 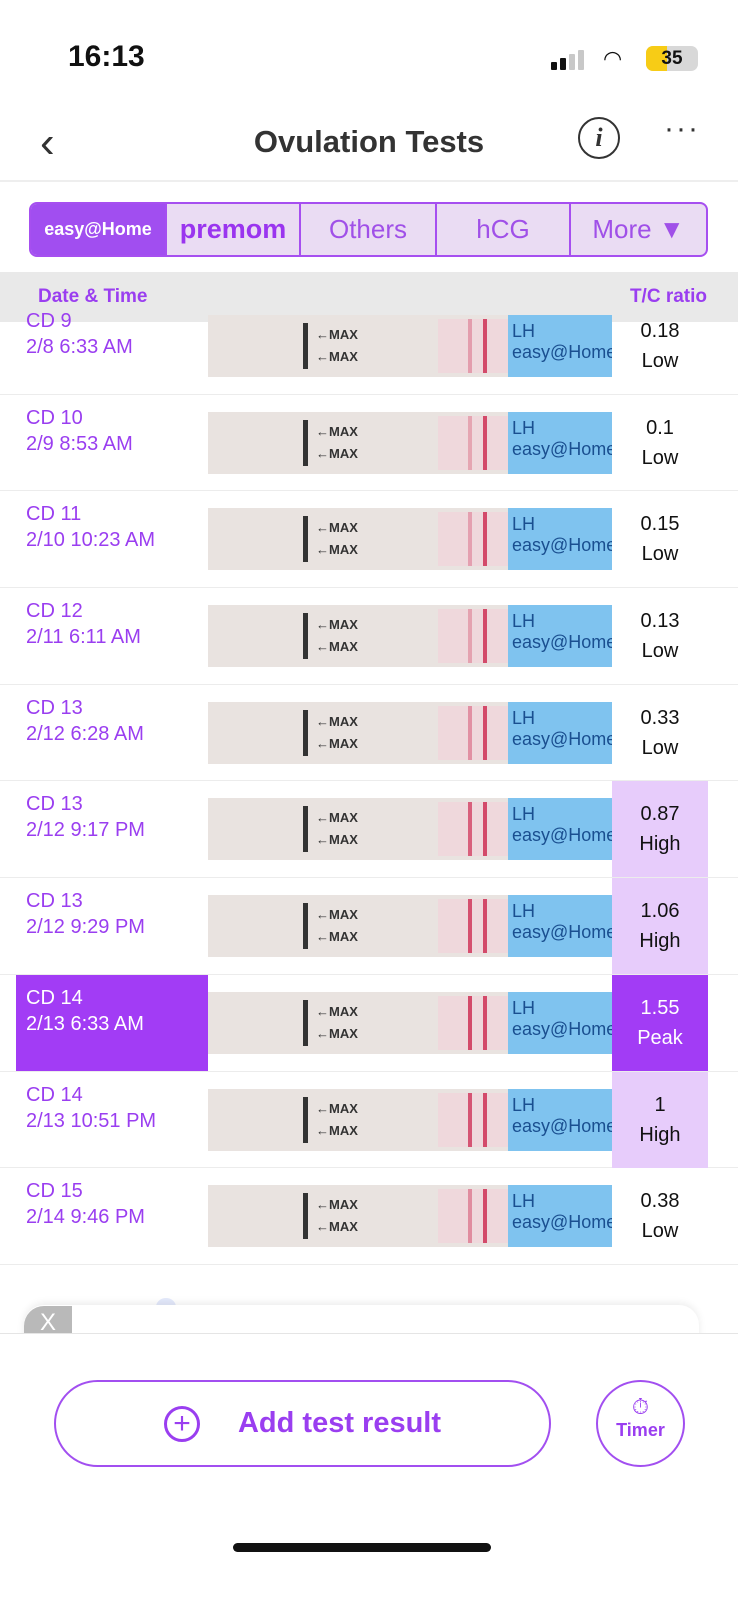 I want to click on tab-premom: premom, so click(x=234, y=229).